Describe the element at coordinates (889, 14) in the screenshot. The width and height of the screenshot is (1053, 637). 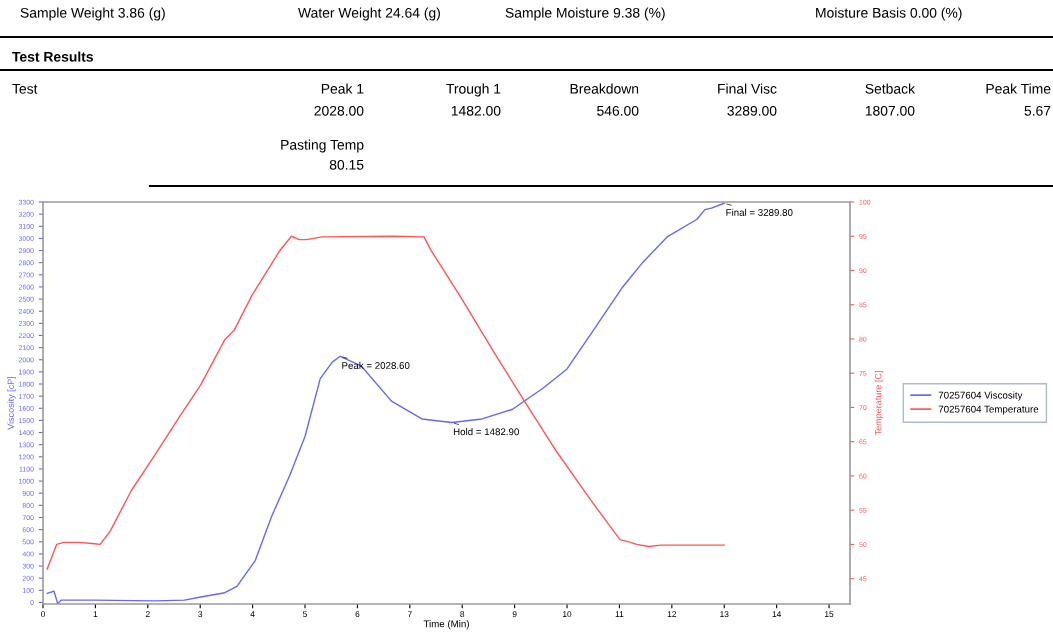
I see `text: Moisture Basis 0.00 (%)` at that location.